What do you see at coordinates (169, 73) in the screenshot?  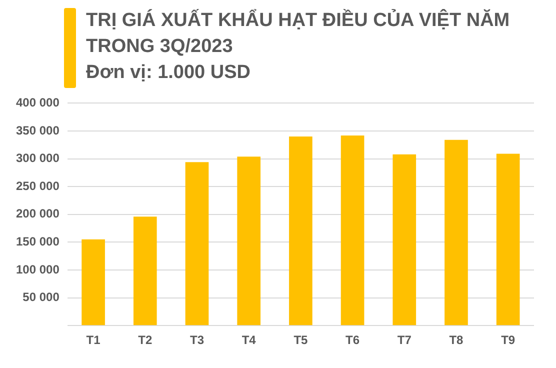 I see `chart-subtitle: Đơn vị: 1.000 USD` at bounding box center [169, 73].